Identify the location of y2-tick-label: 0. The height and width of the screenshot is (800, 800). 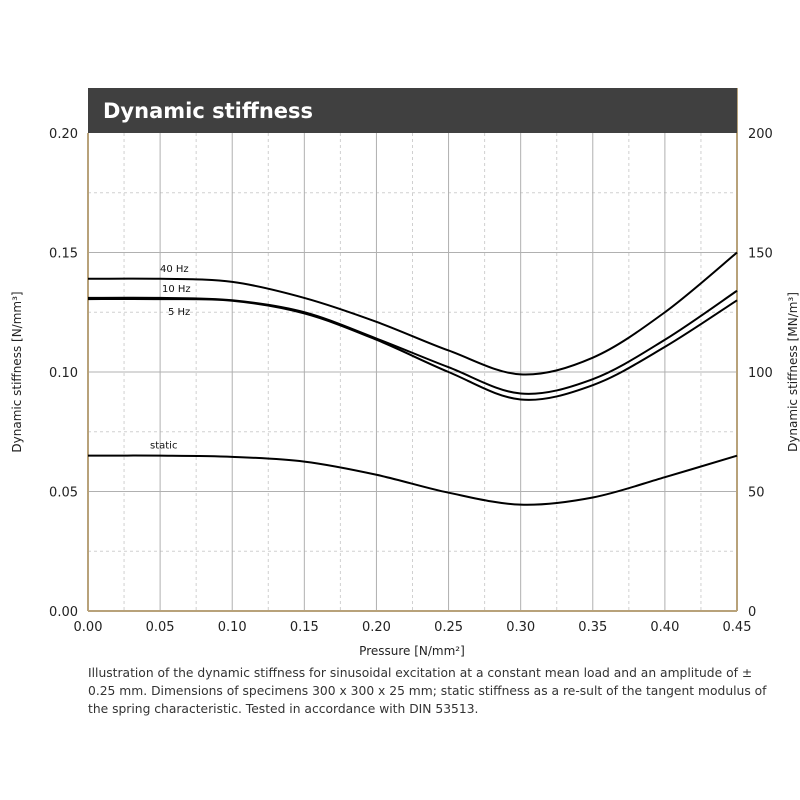
(752, 612).